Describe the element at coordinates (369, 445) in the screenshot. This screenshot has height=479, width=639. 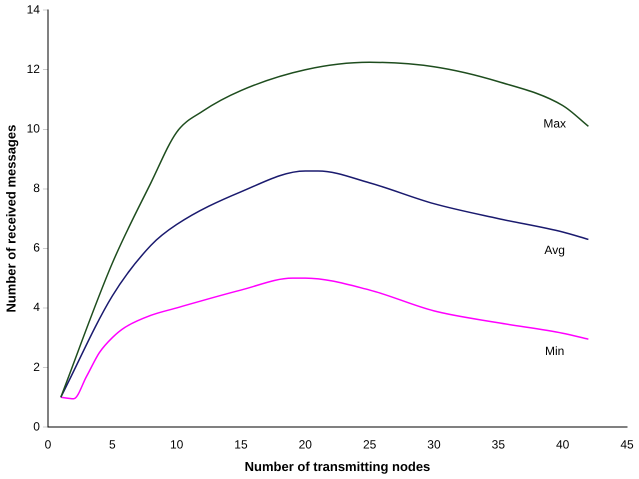
I see `x-tick-label: 25` at that location.